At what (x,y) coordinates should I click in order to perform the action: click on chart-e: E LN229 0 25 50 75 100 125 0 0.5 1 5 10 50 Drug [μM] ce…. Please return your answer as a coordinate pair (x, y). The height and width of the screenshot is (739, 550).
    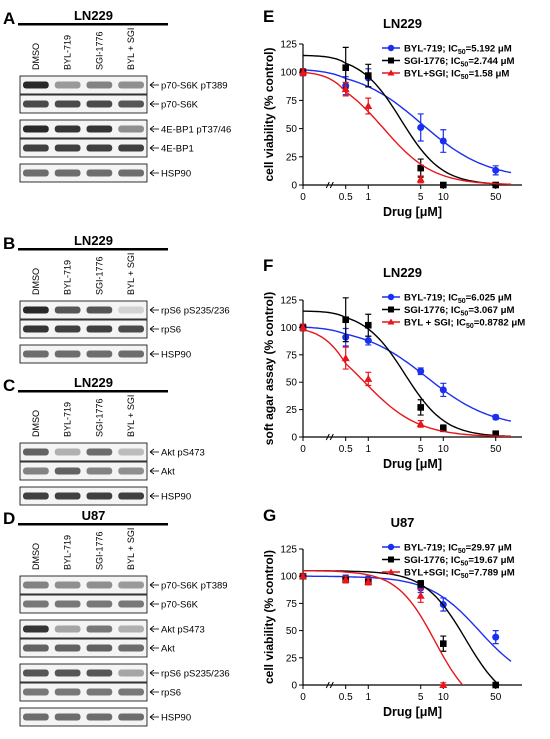
    Looking at the image, I should click on (392, 113).